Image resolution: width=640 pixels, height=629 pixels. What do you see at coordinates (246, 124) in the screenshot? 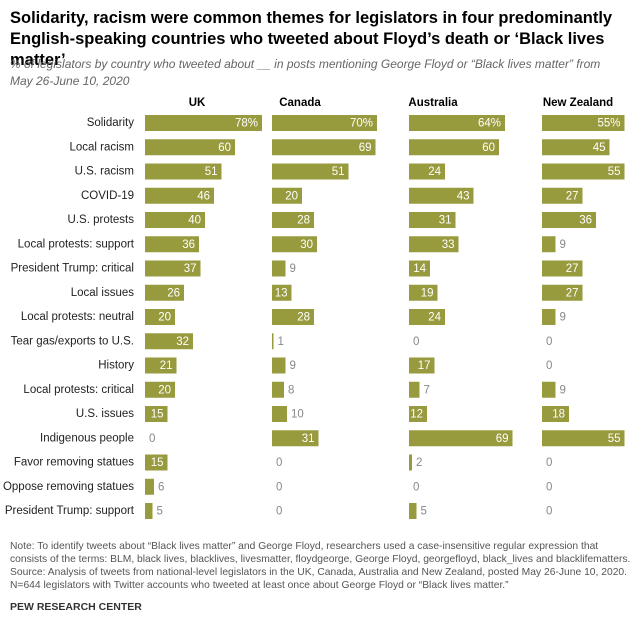
I see `value-label: 78%` at bounding box center [246, 124].